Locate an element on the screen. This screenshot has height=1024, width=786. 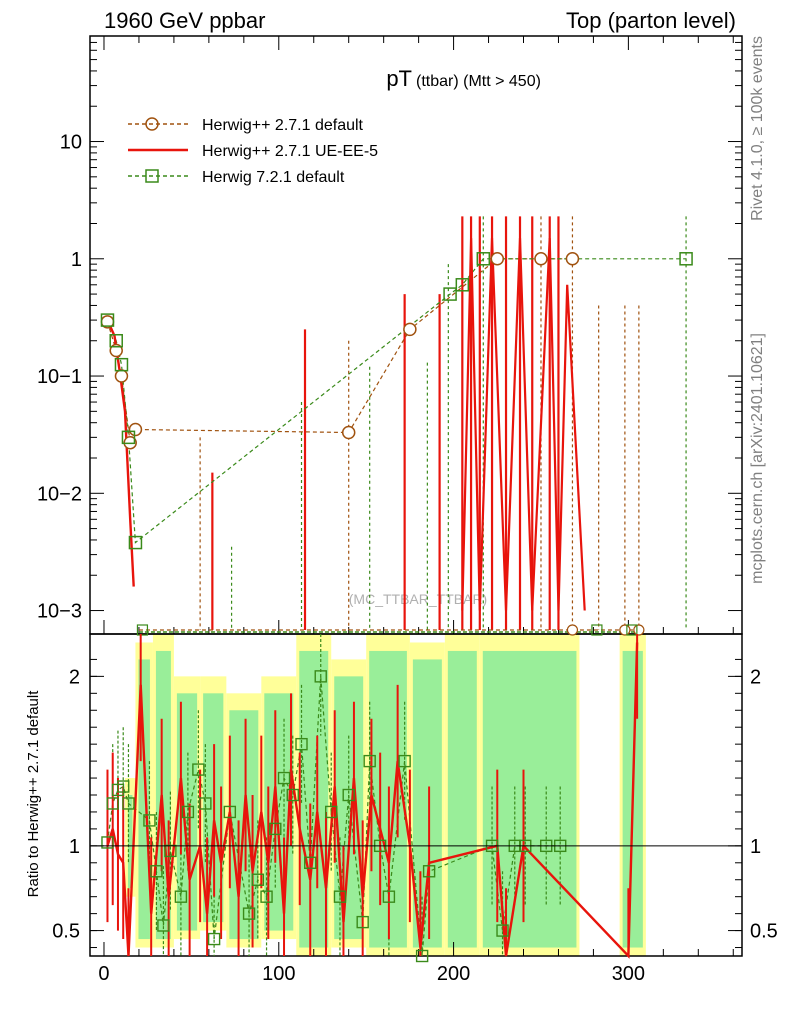
main-y-tick-label-3: 10−2 is located at coordinates (59, 494).